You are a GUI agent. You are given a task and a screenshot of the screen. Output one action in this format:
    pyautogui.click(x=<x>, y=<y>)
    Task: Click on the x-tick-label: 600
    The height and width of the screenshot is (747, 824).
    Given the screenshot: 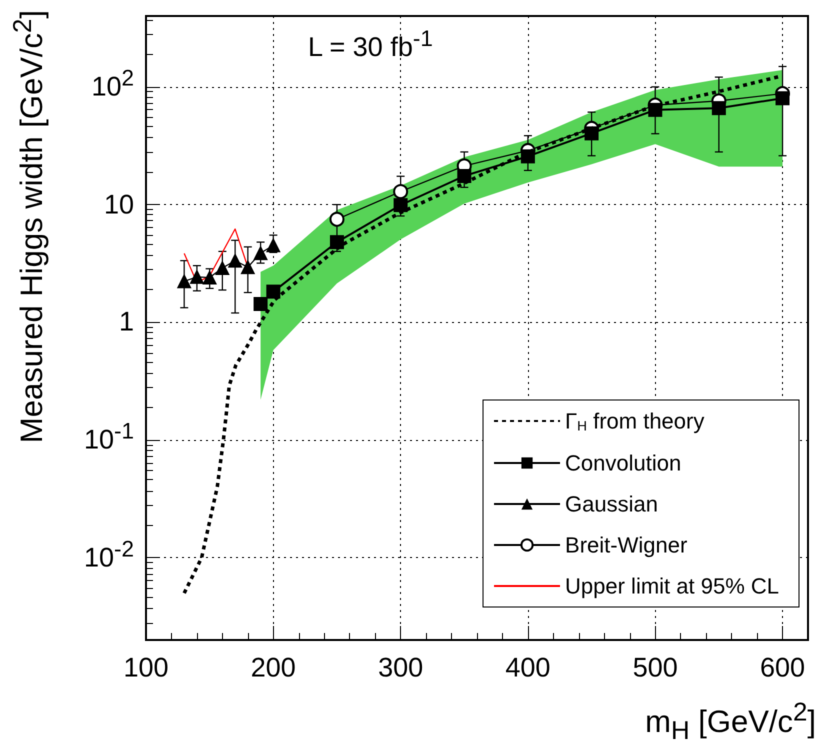 What is the action you would take?
    pyautogui.click(x=783, y=667)
    